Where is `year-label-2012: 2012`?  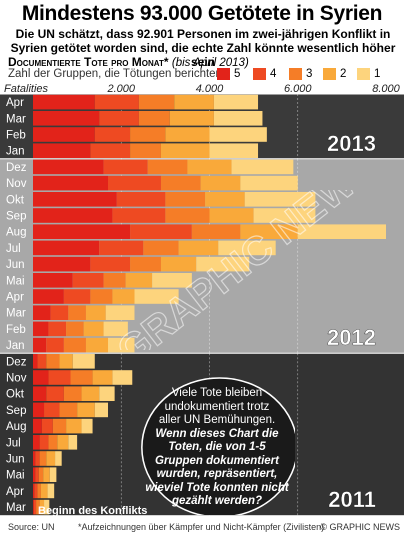 year-label-2012: 2012 is located at coordinates (351, 337).